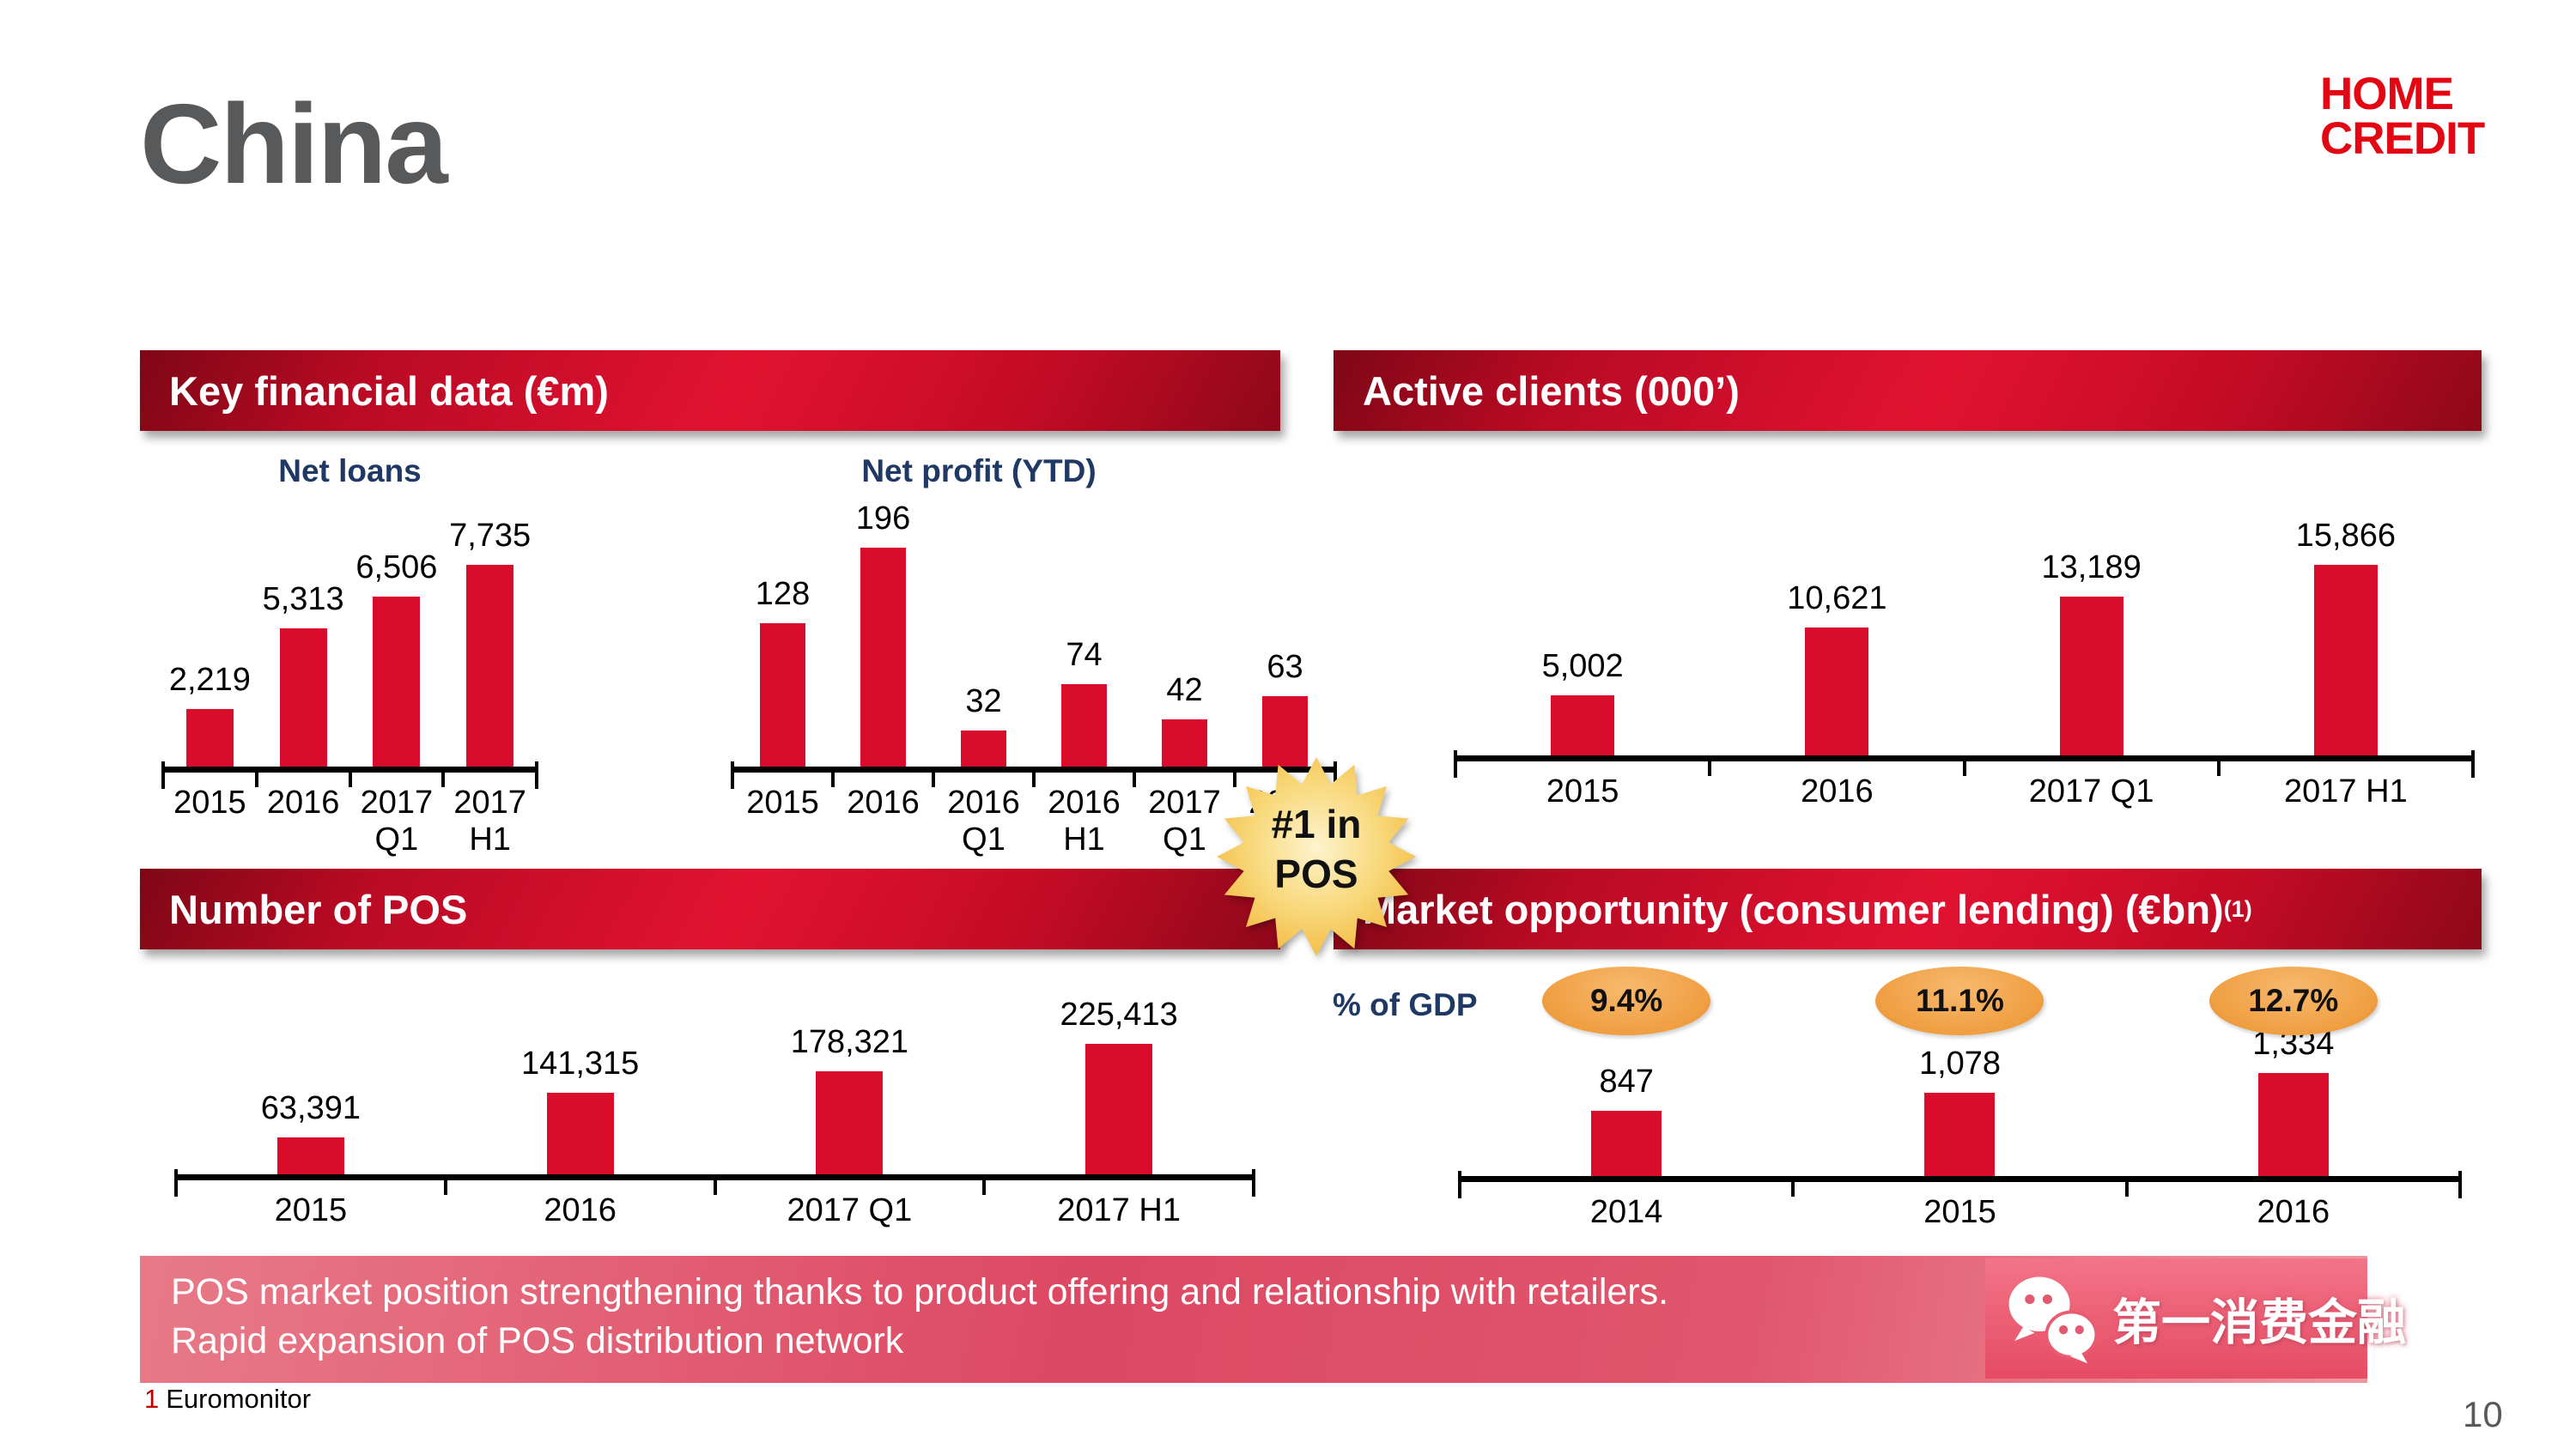 This screenshot has width=2576, height=1449. I want to click on gdp-share-label: % of GDP, so click(1405, 1004).